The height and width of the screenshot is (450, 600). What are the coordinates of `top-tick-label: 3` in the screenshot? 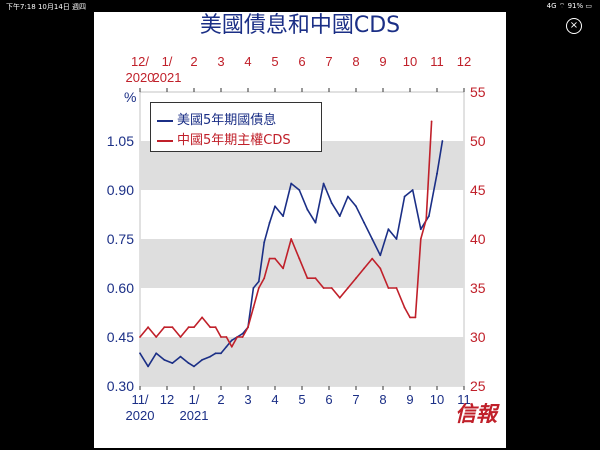 It's located at (220, 61).